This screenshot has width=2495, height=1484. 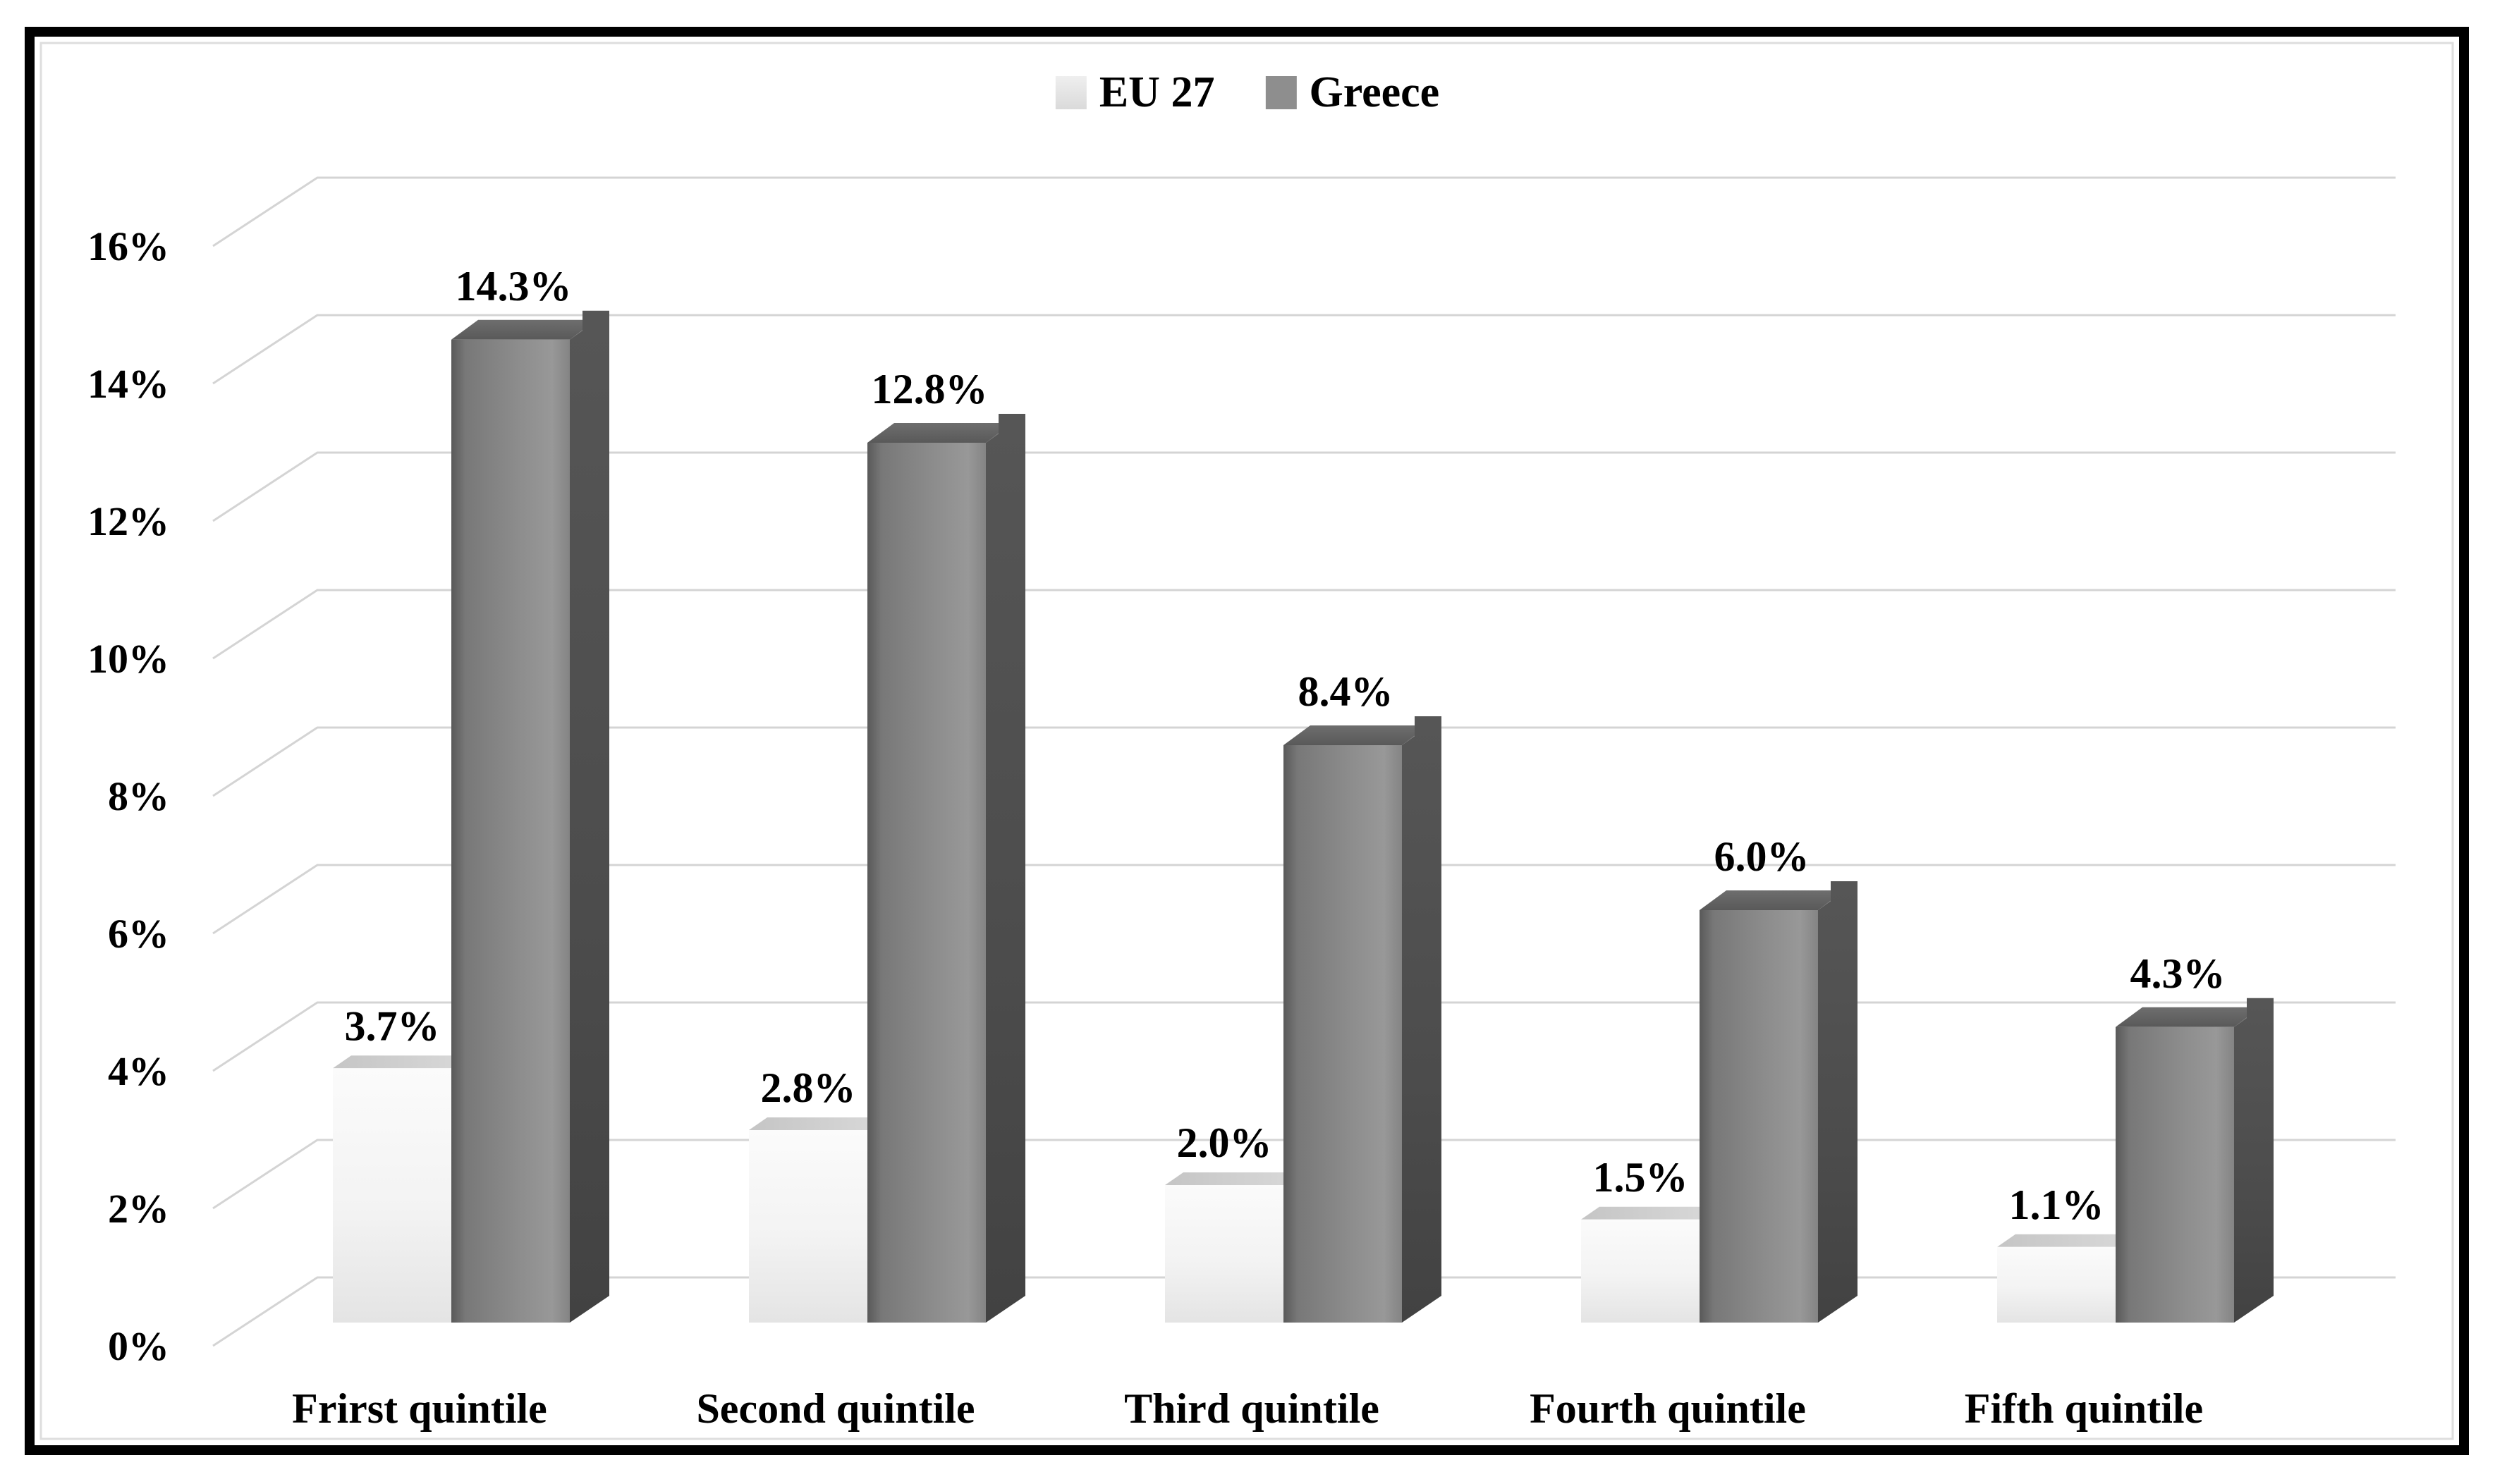 I want to click on legend-label-eu27: EU 27, so click(x=1157, y=92).